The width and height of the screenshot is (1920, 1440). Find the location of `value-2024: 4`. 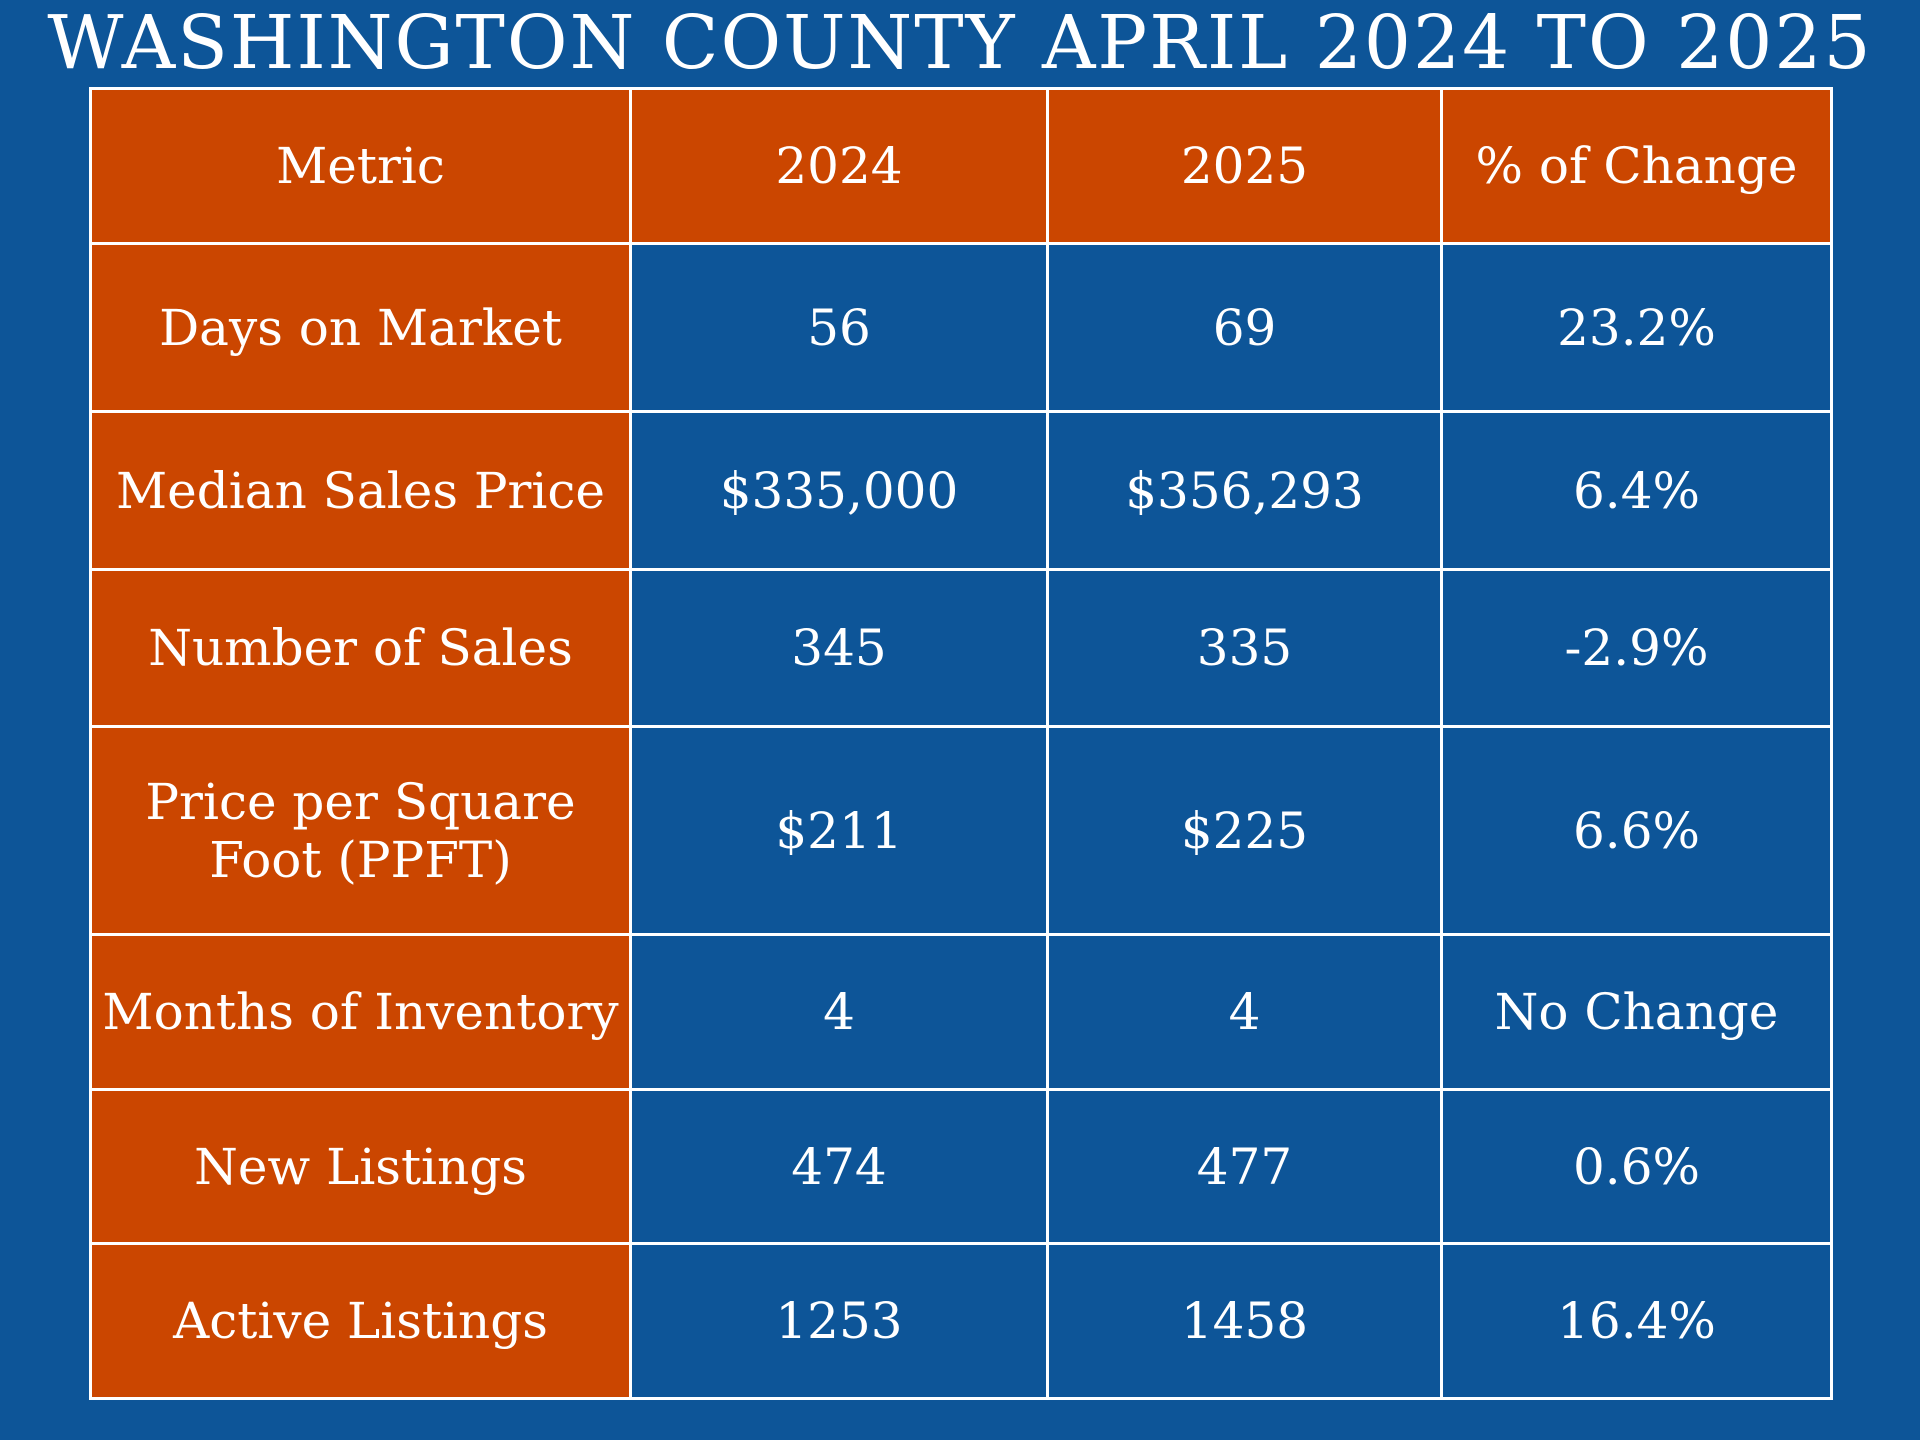

value-2024: 4 is located at coordinates (839, 1012).